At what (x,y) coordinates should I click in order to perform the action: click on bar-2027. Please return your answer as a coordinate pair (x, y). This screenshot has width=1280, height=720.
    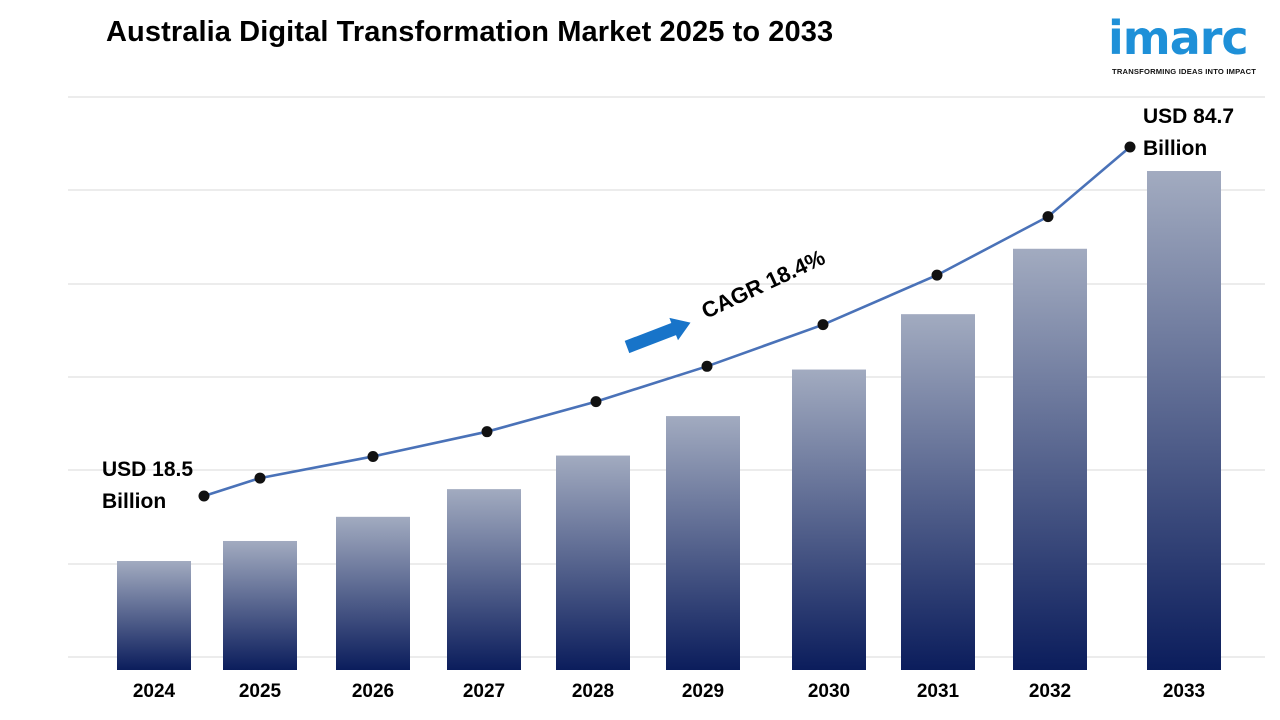
    Looking at the image, I should click on (484, 579).